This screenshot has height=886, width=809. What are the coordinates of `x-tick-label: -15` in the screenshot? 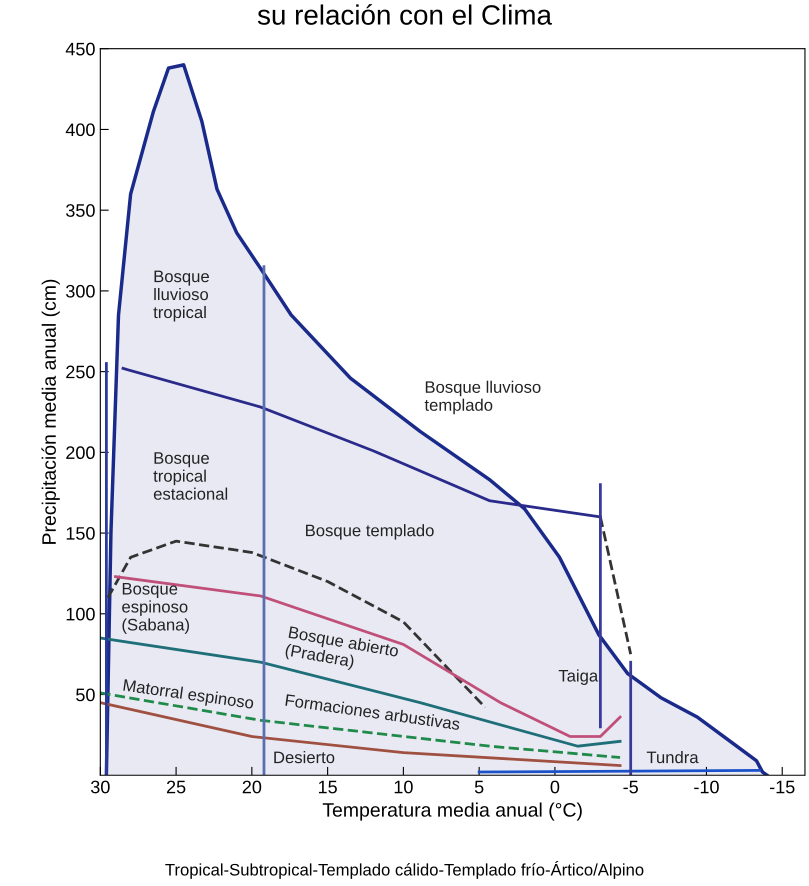 It's located at (782, 787).